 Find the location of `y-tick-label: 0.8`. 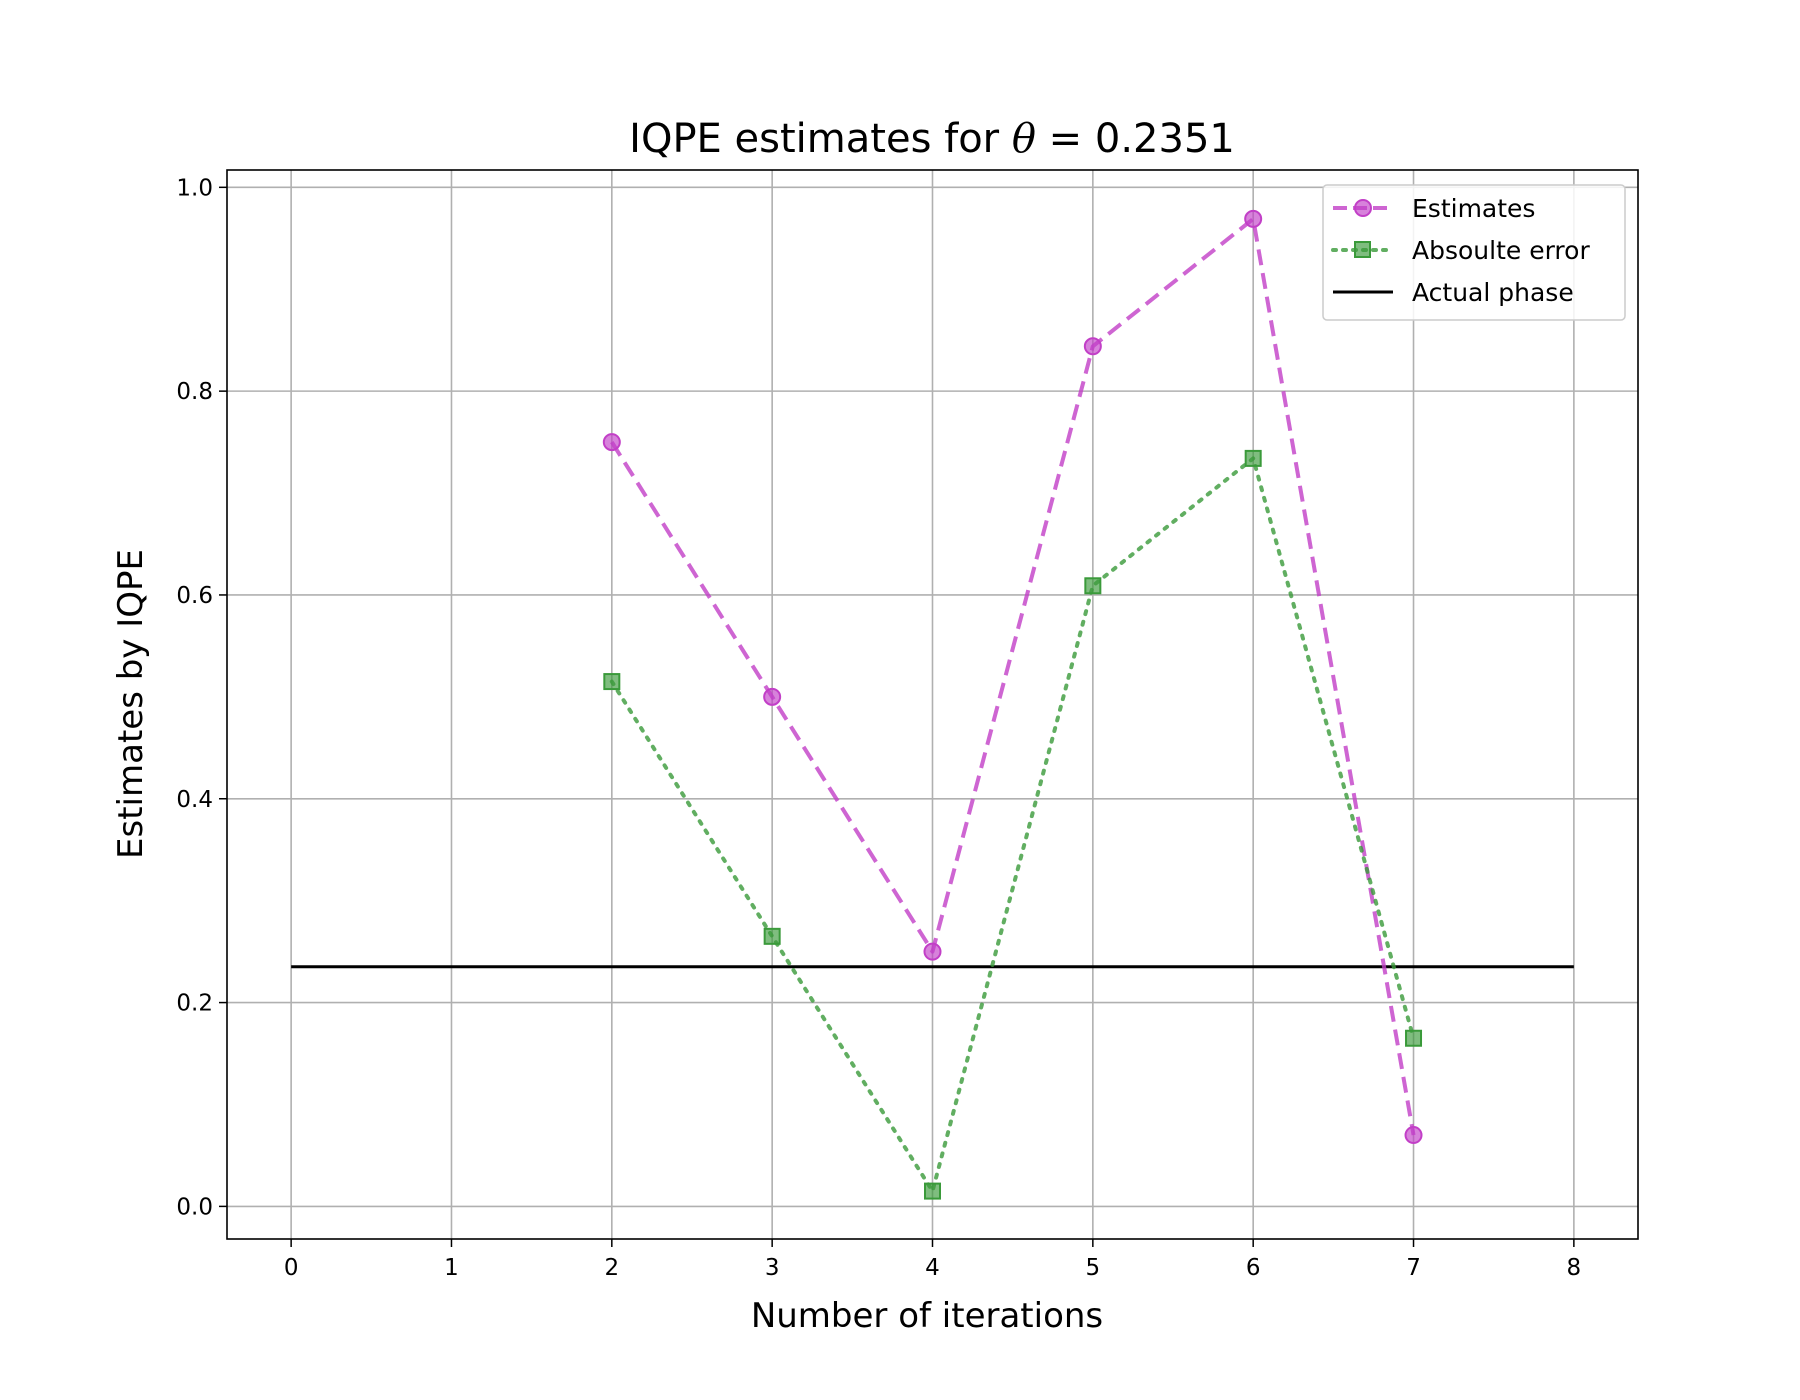

y-tick-label: 0.8 is located at coordinates (194, 392).